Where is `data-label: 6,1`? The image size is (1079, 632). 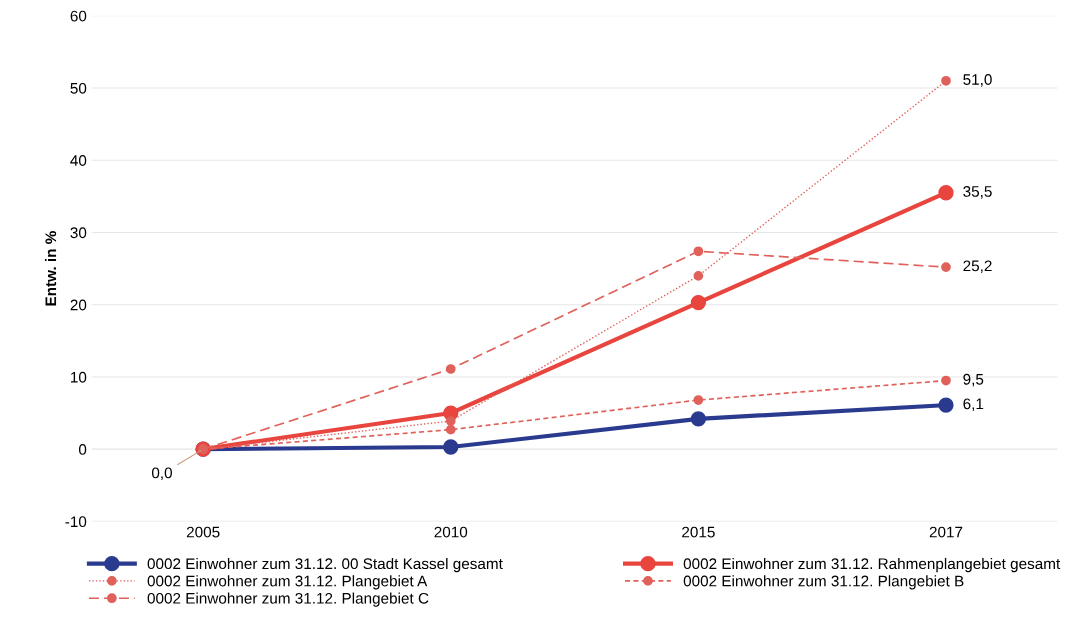
data-label: 6,1 is located at coordinates (973, 405).